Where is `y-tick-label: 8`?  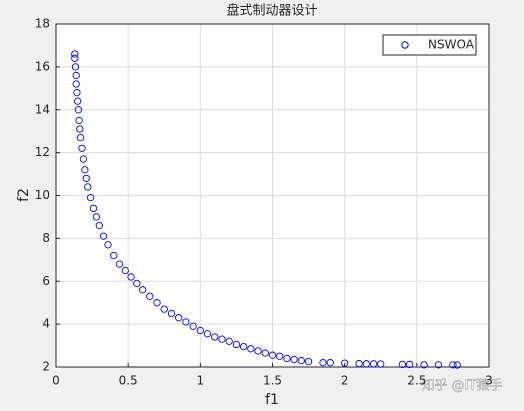 y-tick-label: 8 is located at coordinates (46, 238).